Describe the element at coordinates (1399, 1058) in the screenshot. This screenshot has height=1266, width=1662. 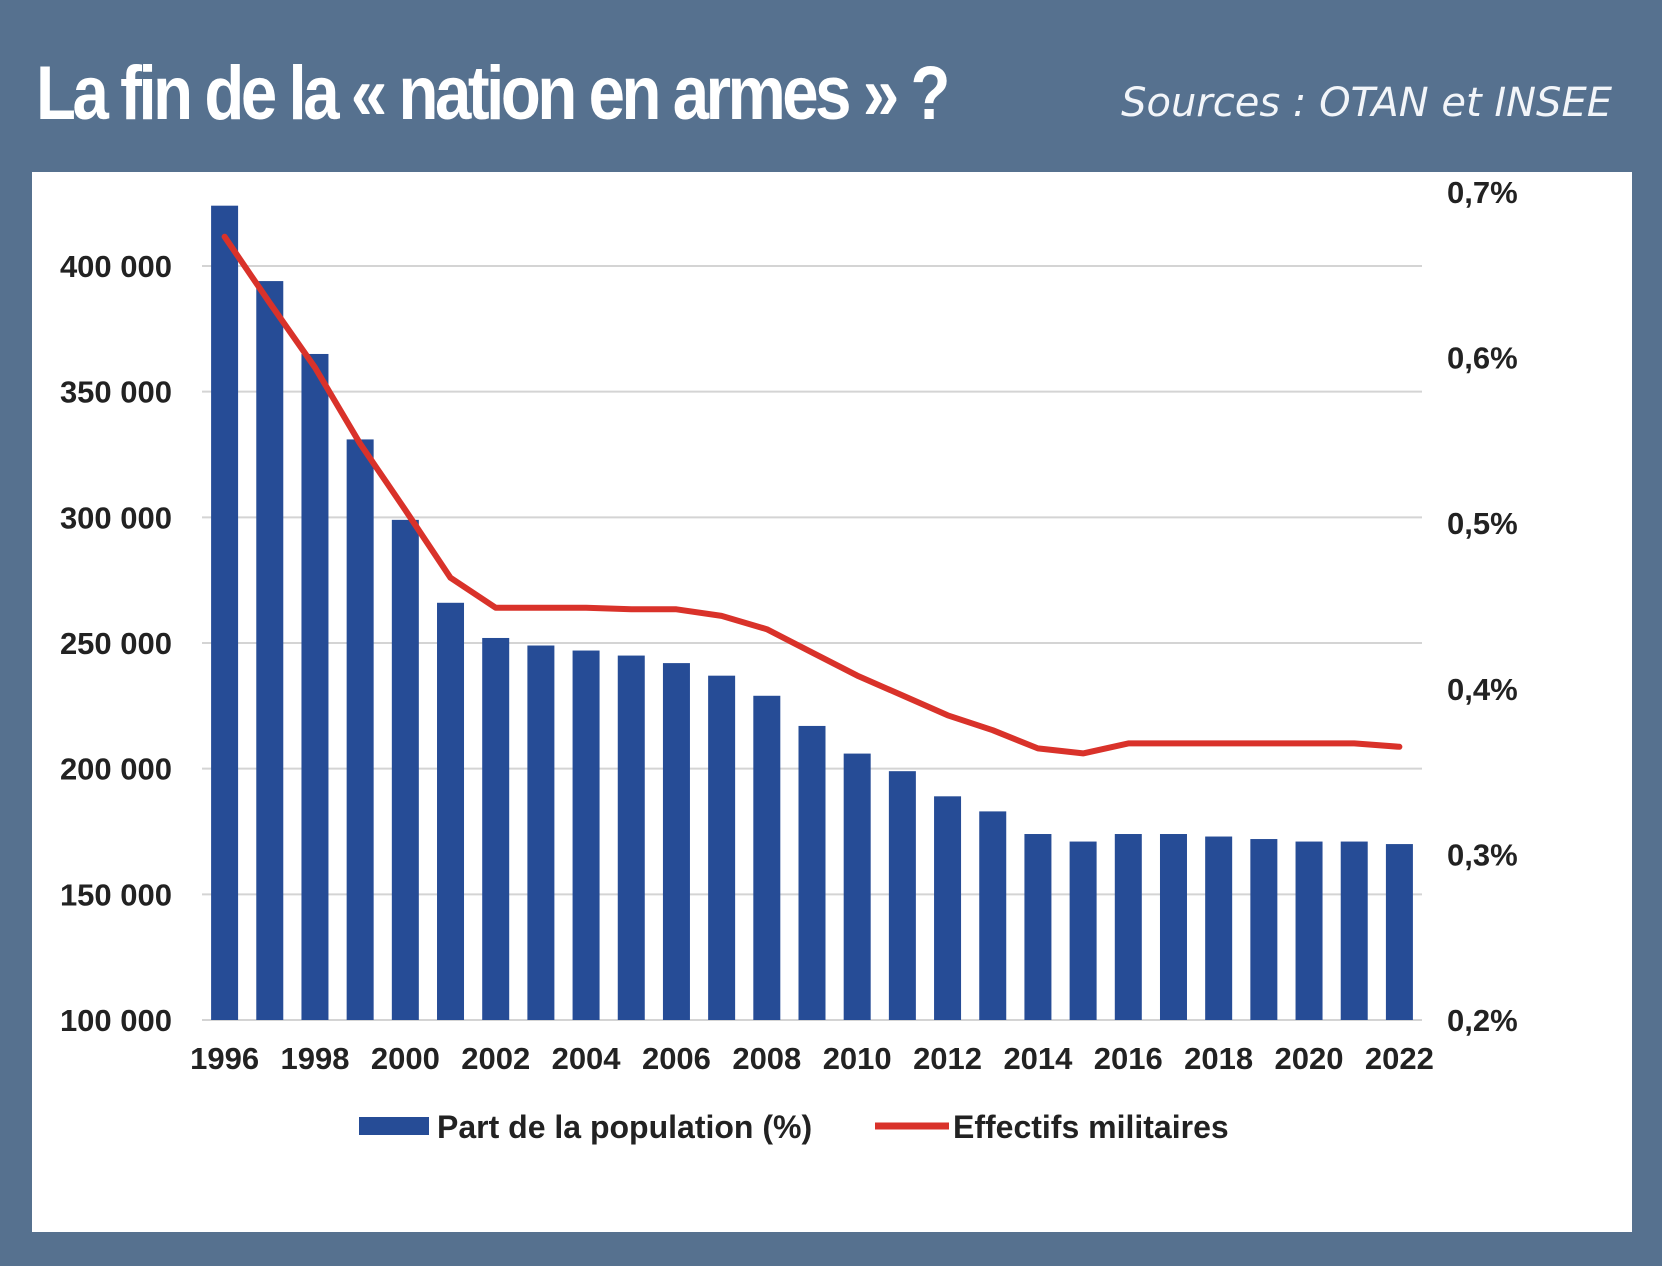
I see `x-tick-label: 2022` at that location.